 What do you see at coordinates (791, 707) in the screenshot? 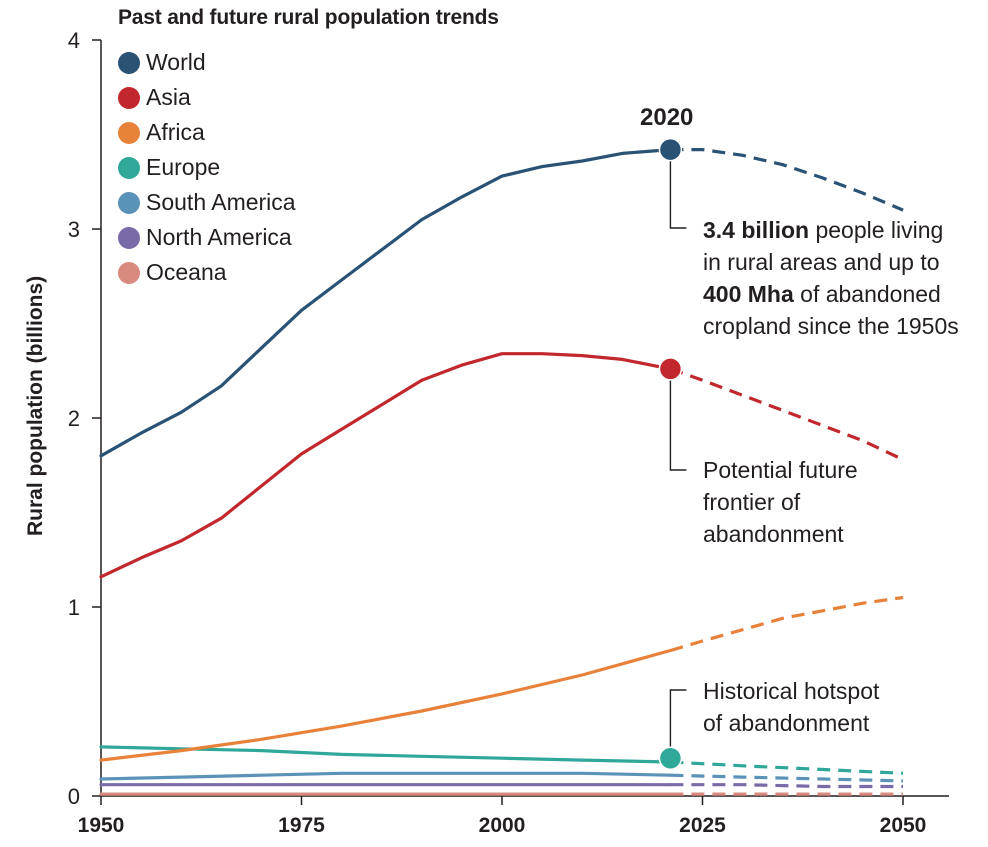
I see `europe-annotation: Historical hotspot of abandonment` at bounding box center [791, 707].